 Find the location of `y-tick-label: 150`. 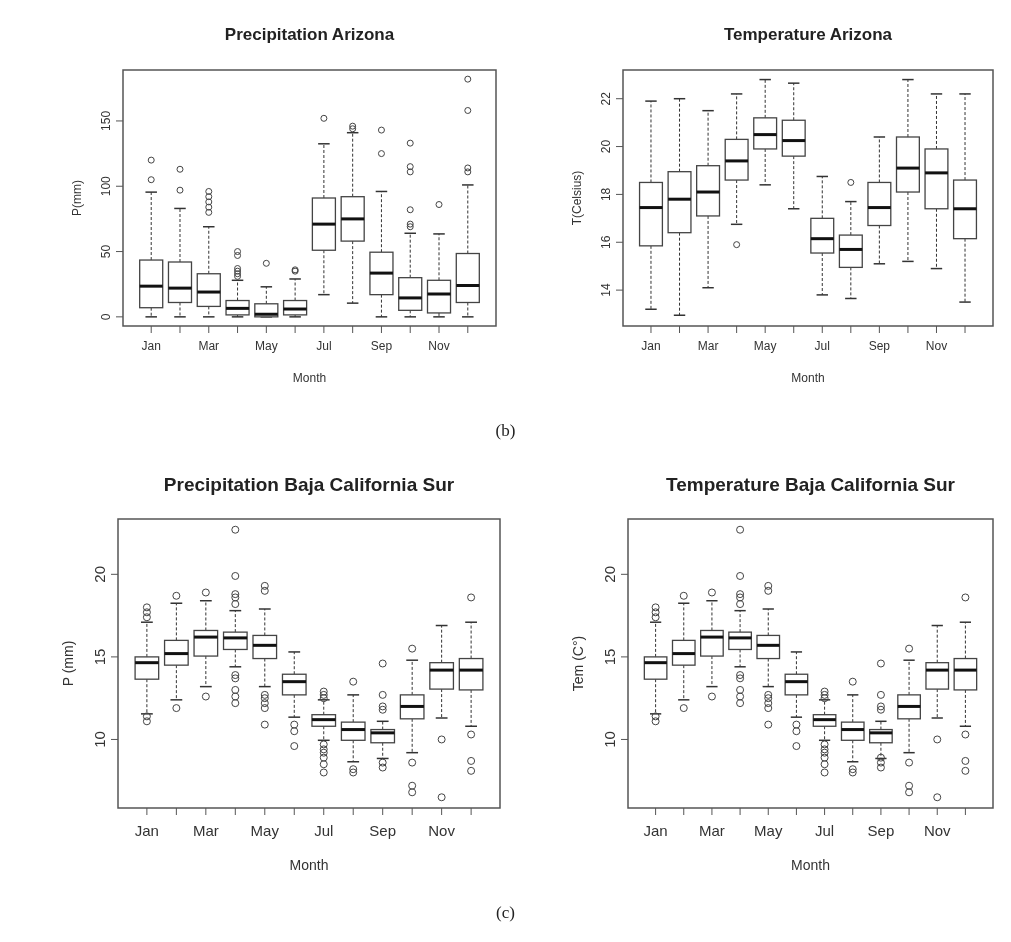

y-tick-label: 150 is located at coordinates (106, 120).